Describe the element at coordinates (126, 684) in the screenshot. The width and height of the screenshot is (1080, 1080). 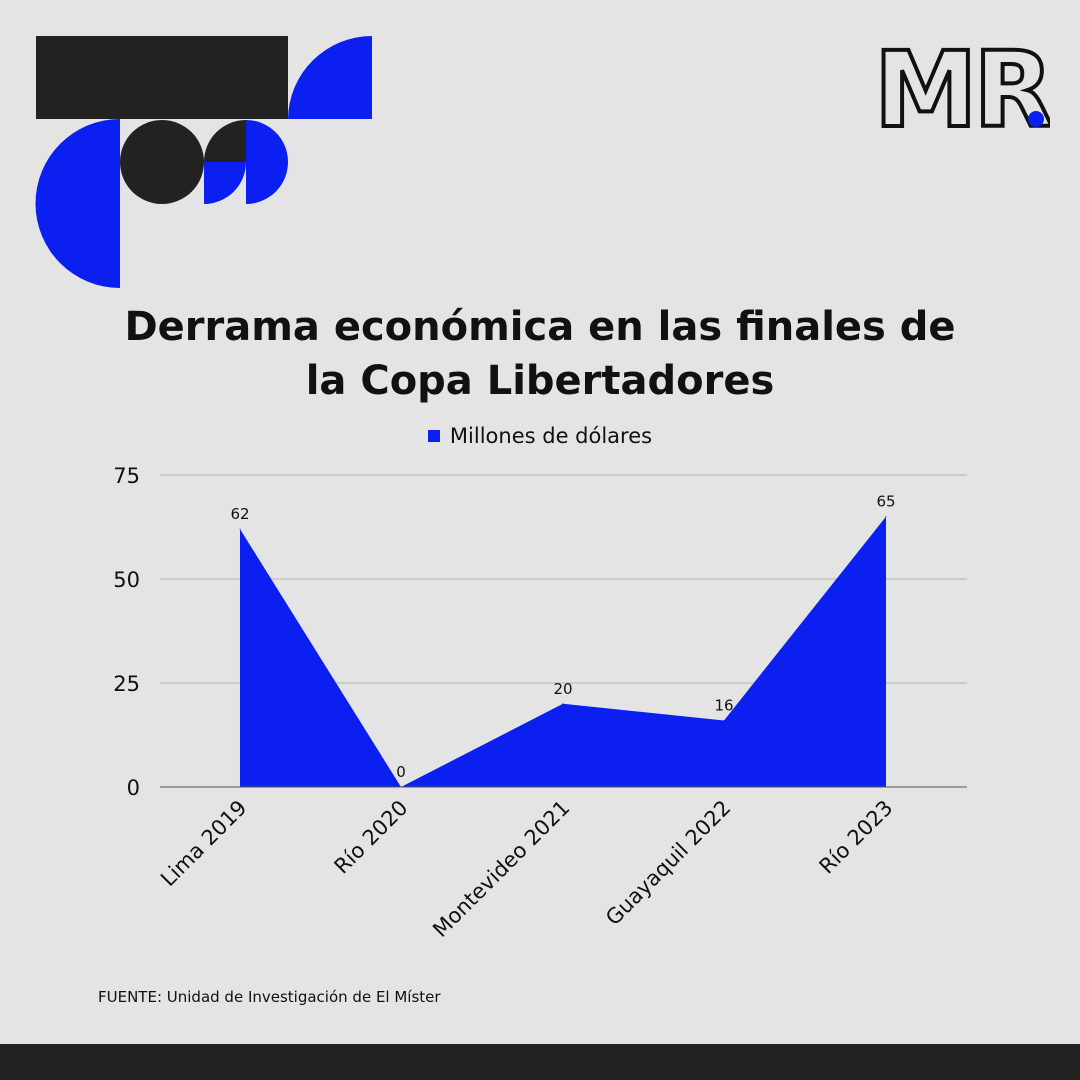
I see `y-tick-label: 25` at that location.